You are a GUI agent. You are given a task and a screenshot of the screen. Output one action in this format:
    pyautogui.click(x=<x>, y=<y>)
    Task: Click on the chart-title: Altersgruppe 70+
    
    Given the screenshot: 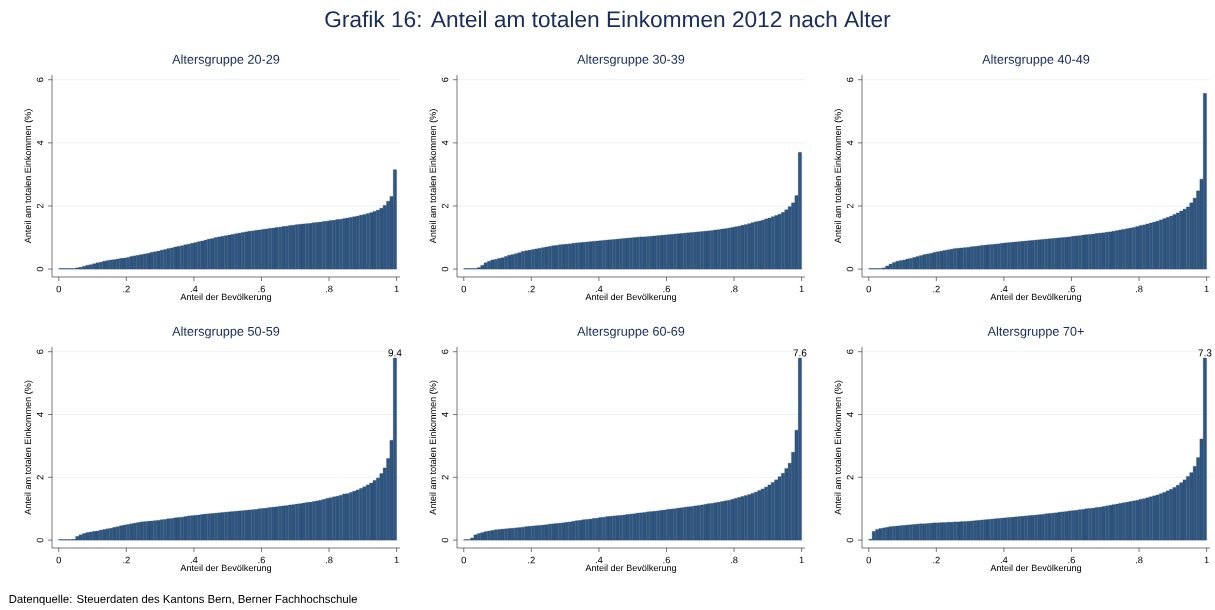 What is the action you would take?
    pyautogui.click(x=1035, y=332)
    